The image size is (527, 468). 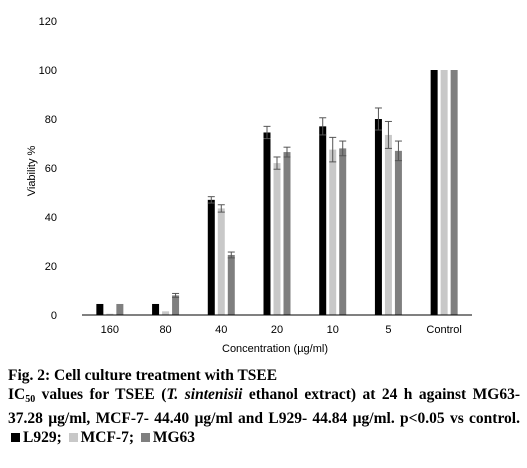 What do you see at coordinates (48, 22) in the screenshot?
I see `y-tick-label: 120` at bounding box center [48, 22].